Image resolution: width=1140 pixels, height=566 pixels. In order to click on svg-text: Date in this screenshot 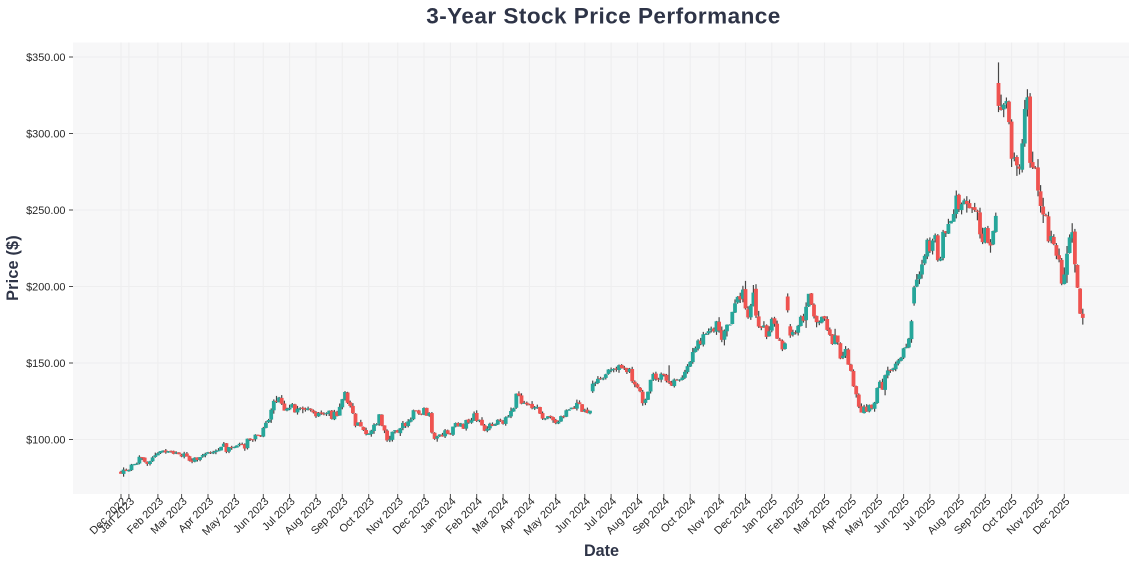, I will do `click(601, 551)`.